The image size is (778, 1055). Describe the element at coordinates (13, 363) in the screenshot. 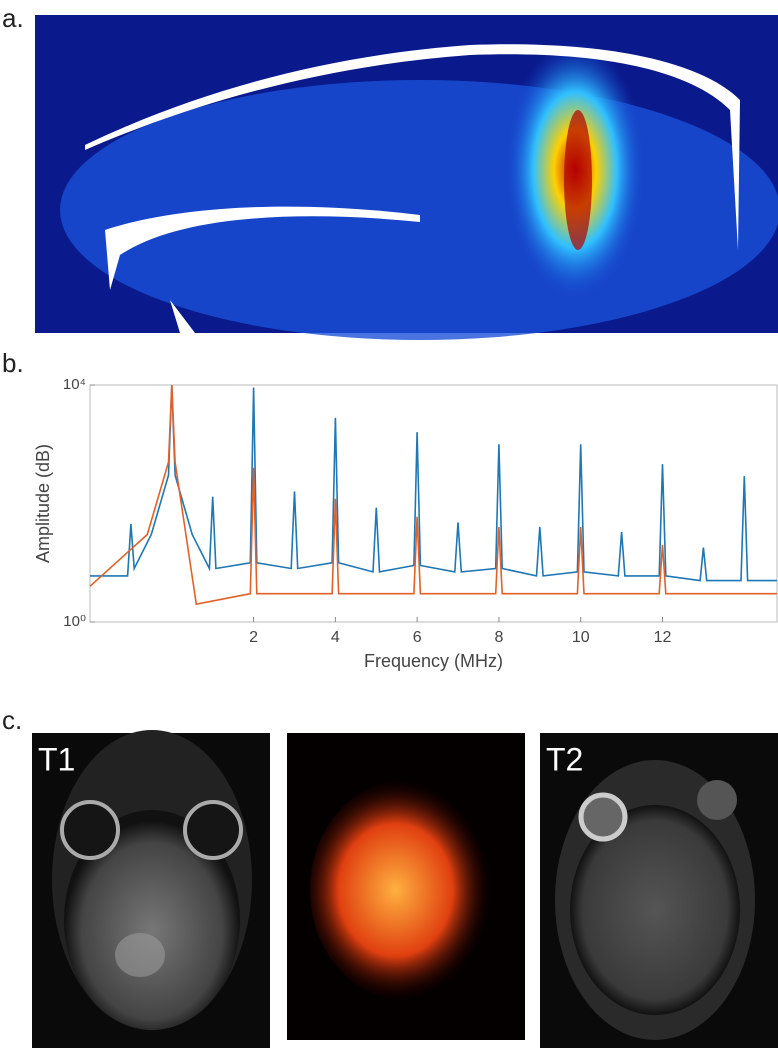

I see `panel-label: b.` at that location.